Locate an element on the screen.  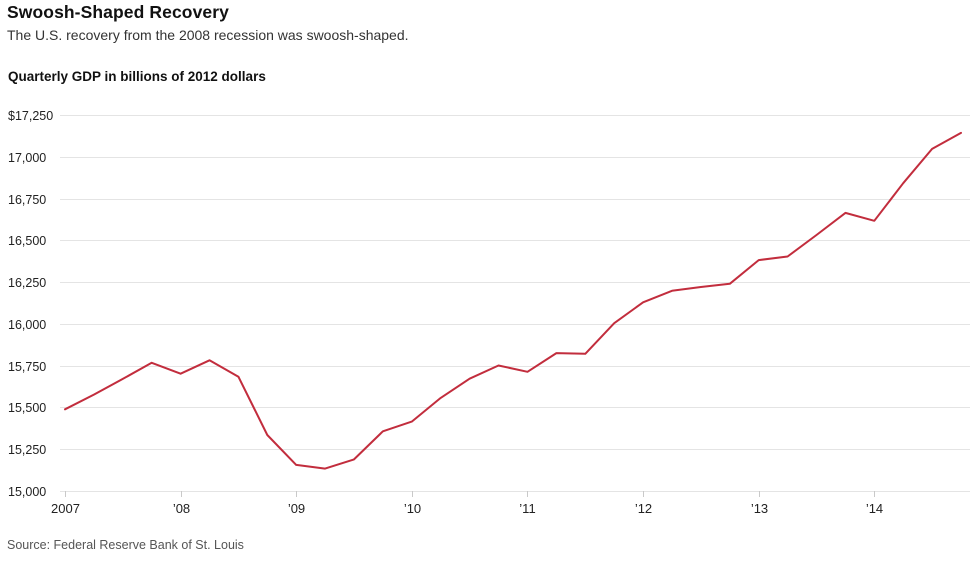
y-axis-label: 16,750 is located at coordinates (27, 200).